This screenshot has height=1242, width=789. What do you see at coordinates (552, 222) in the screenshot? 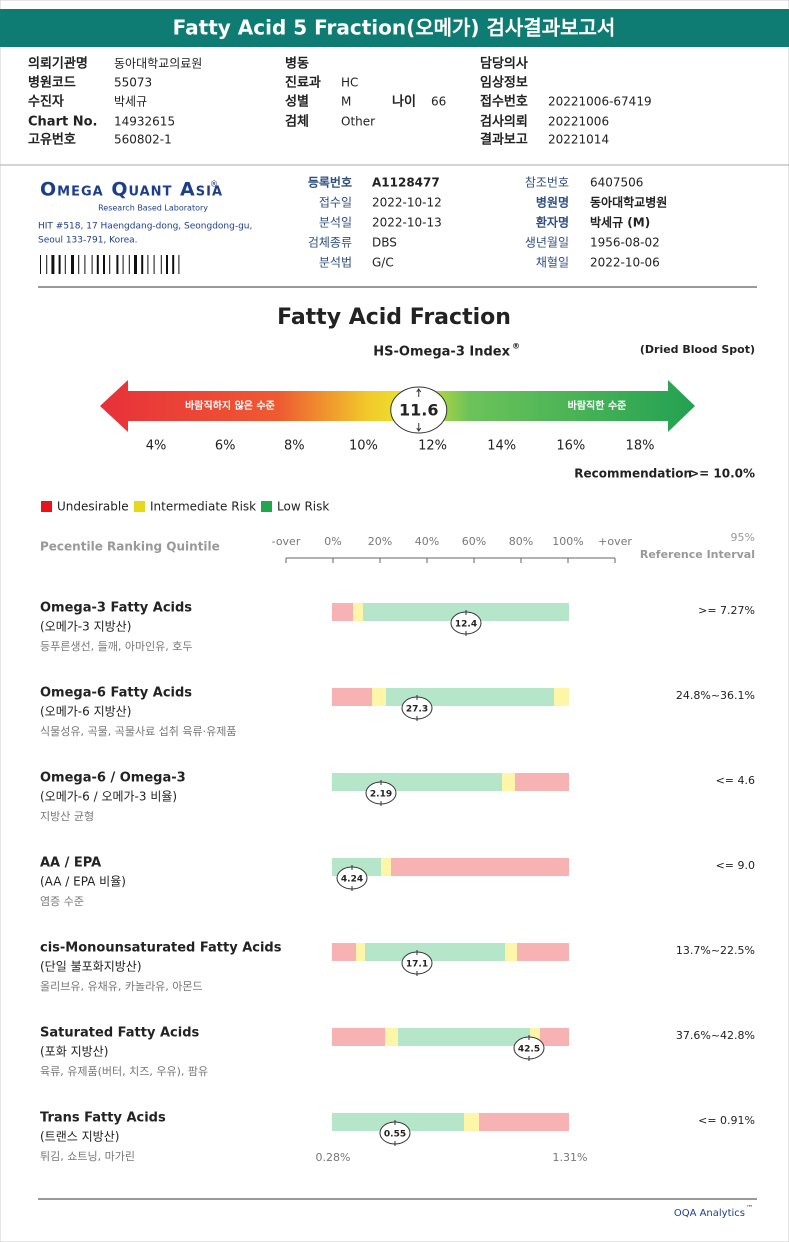
I see `field-label: 환자명` at bounding box center [552, 222].